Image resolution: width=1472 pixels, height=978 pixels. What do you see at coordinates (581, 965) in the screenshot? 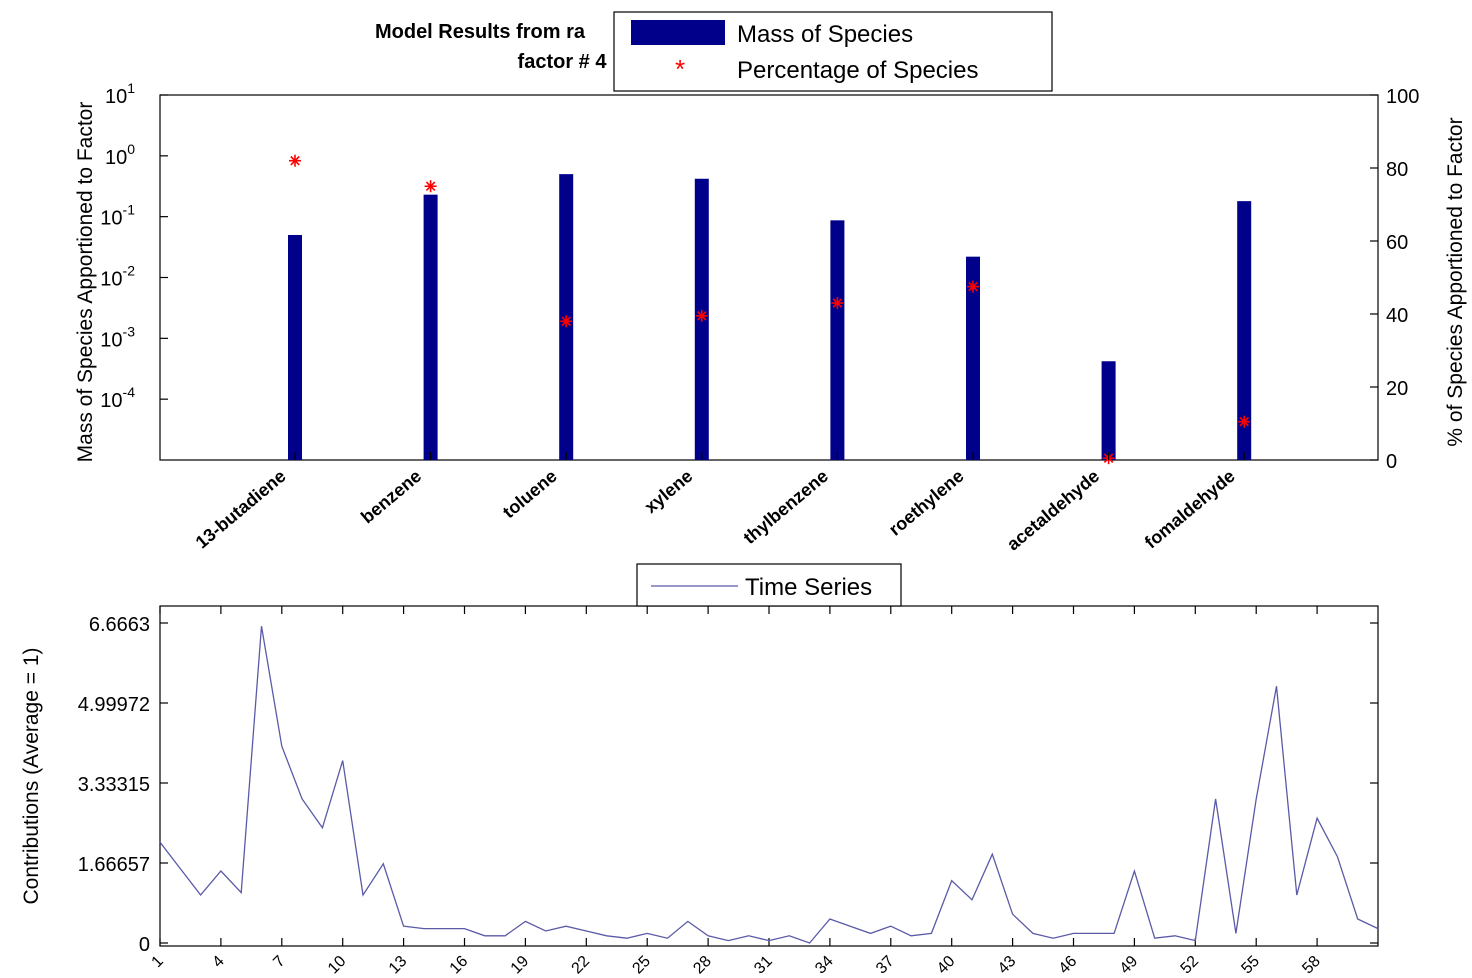
I see `bottom-x-tick-label: 22` at bounding box center [581, 965].